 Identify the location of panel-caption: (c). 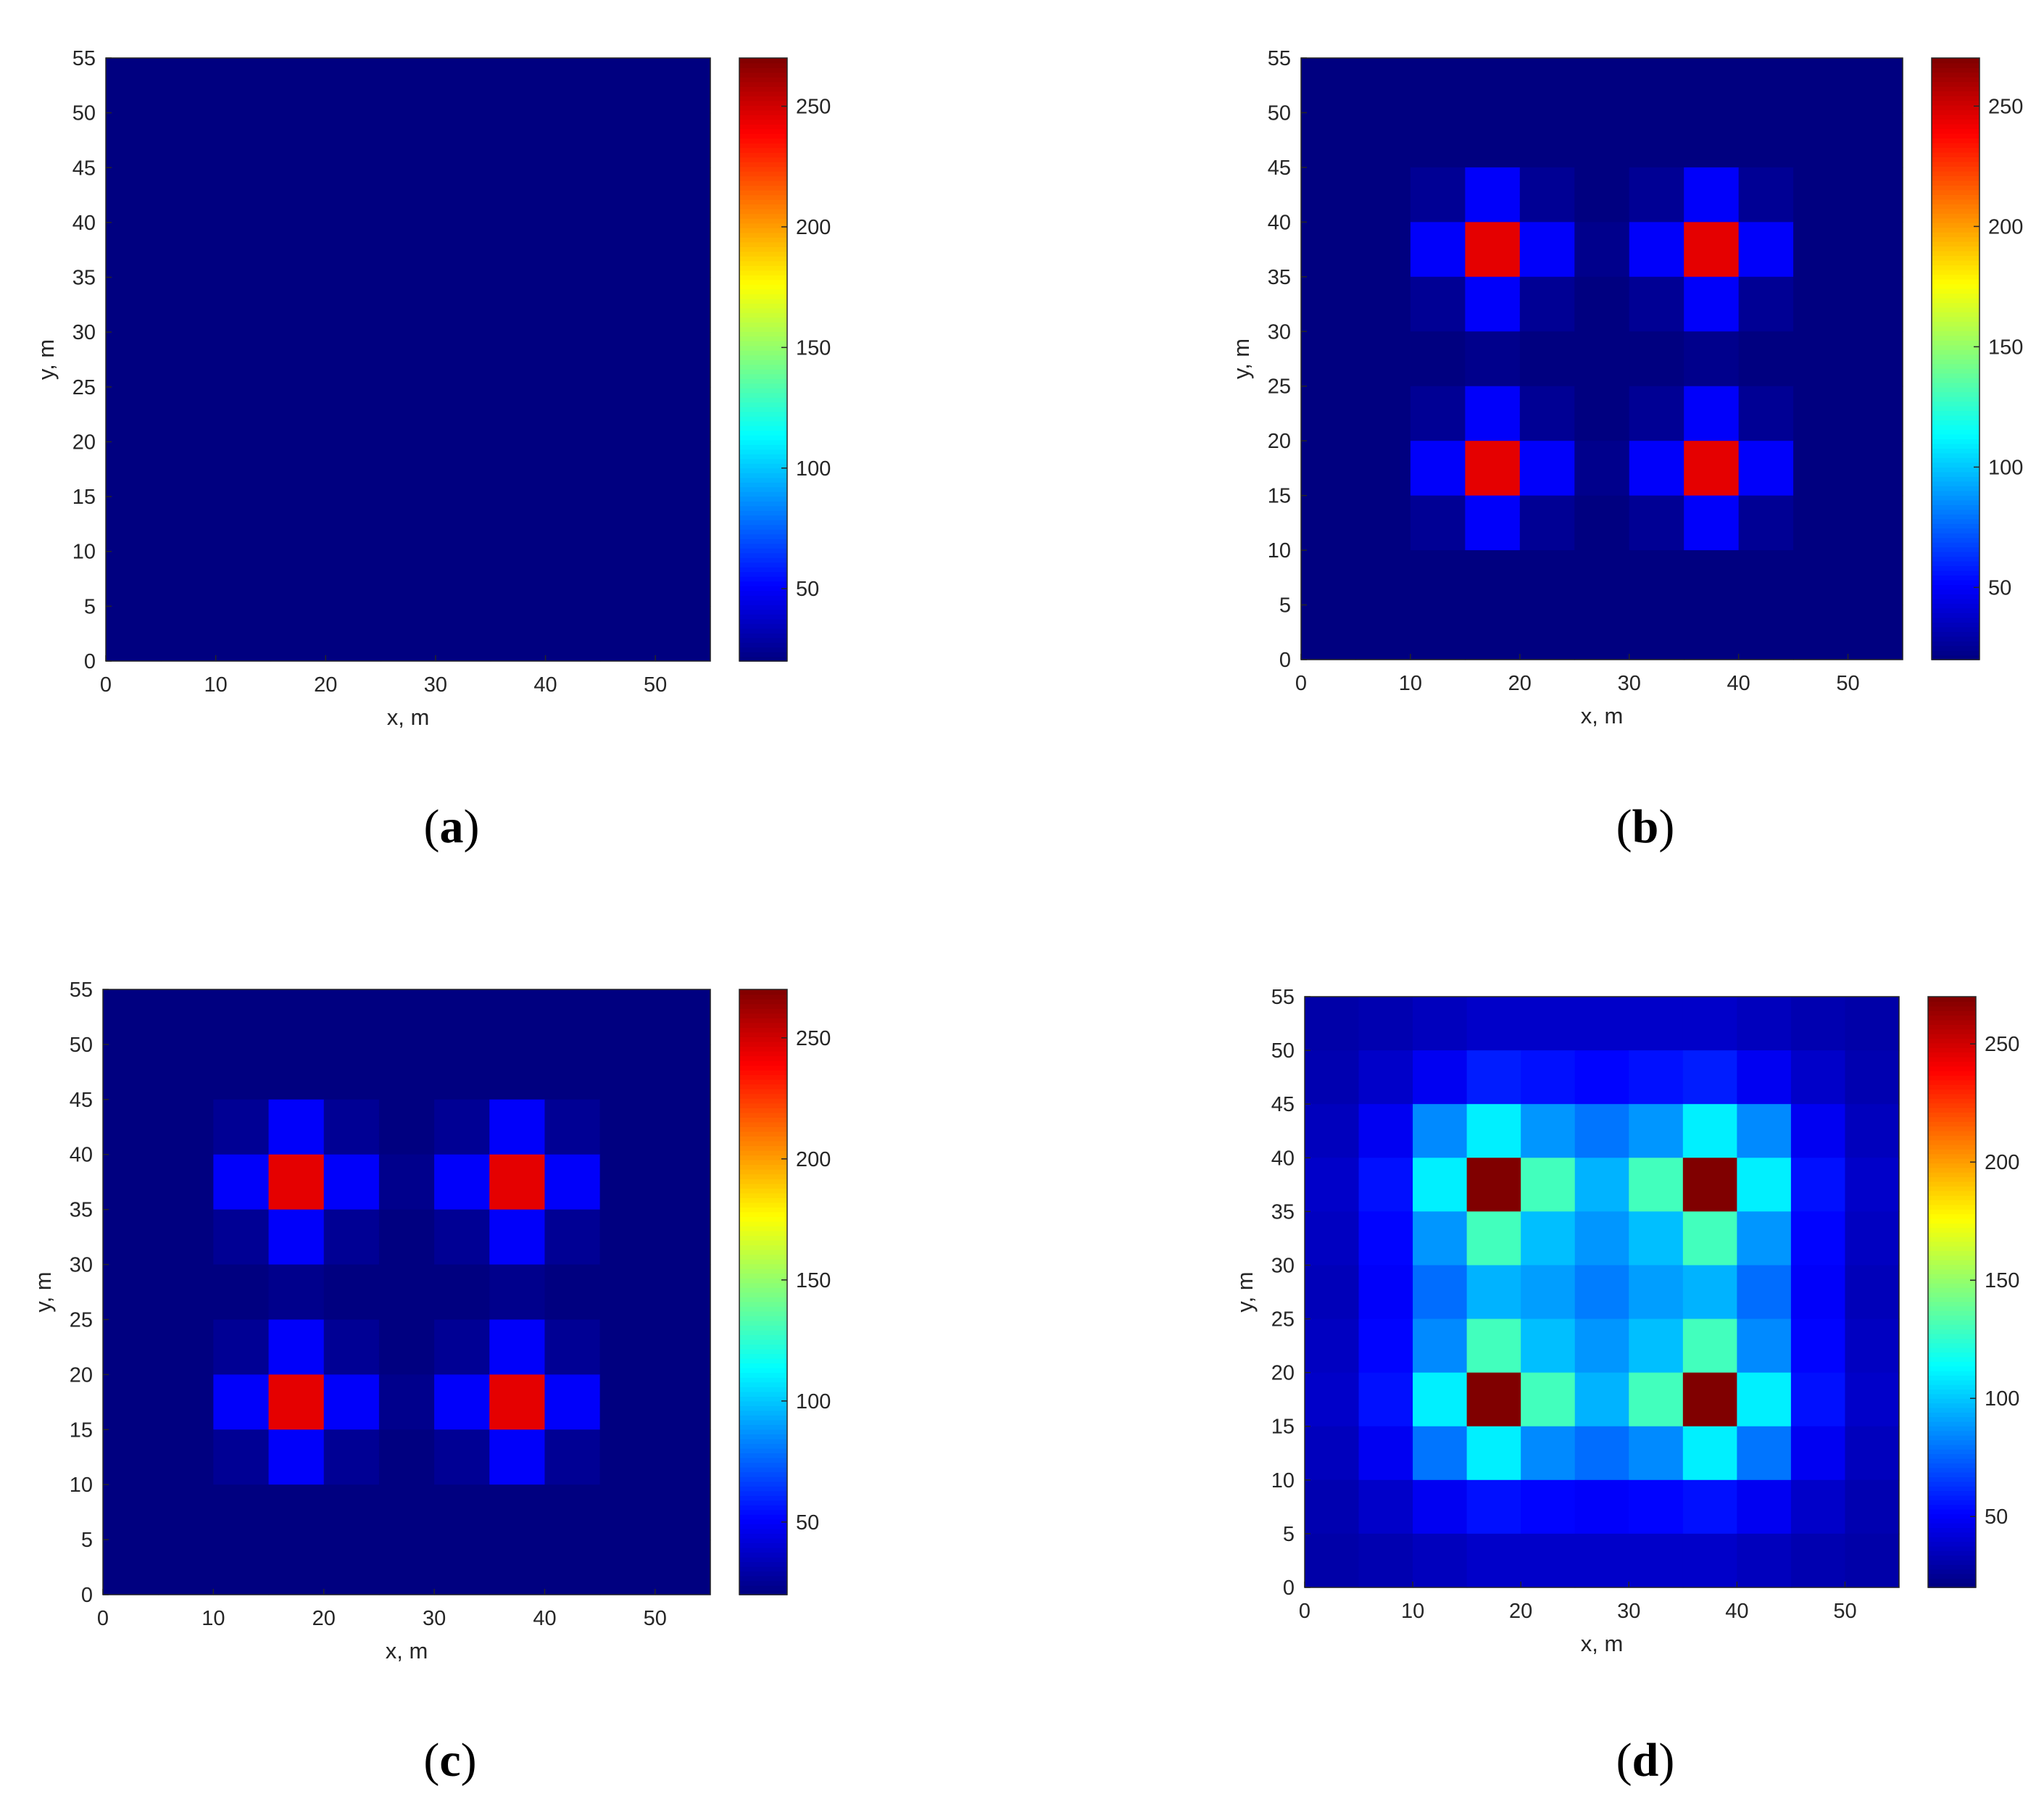
(450, 1761).